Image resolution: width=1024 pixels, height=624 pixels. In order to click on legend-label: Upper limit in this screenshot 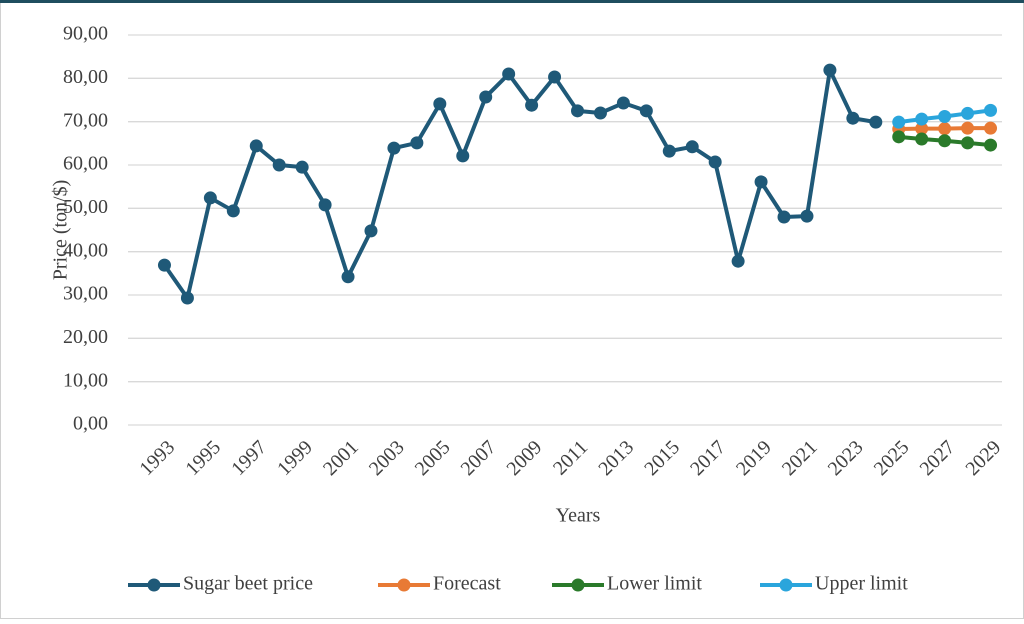, I will do `click(861, 584)`.